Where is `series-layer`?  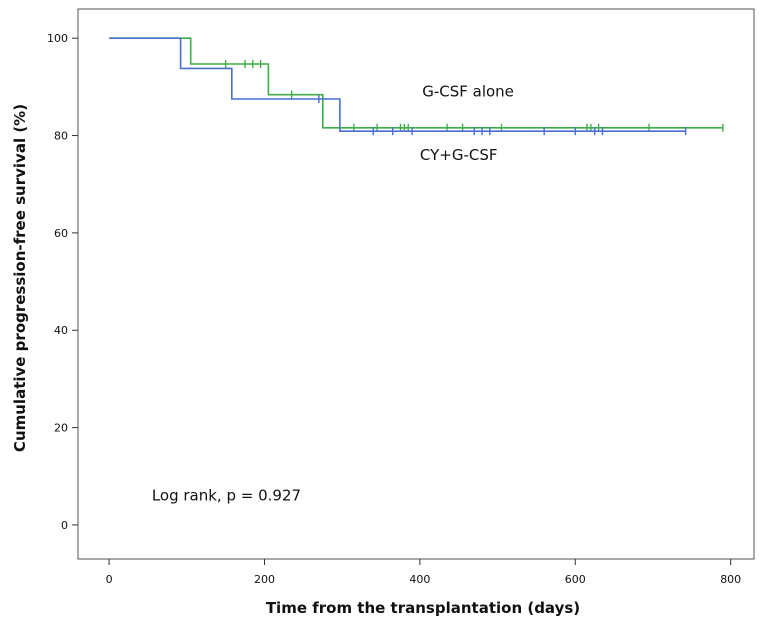 series-layer is located at coordinates (416, 86).